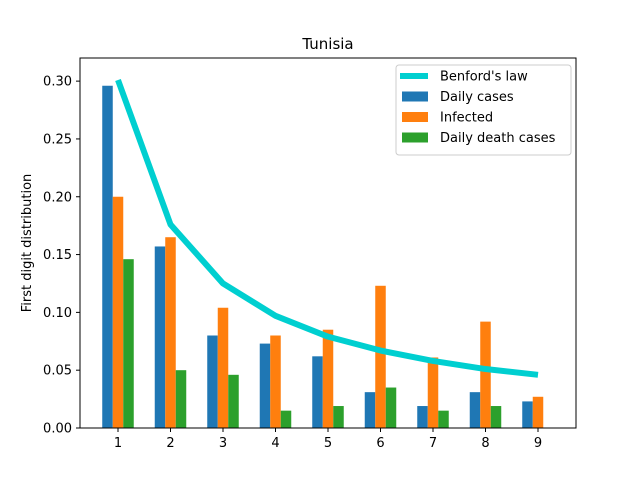 The width and height of the screenshot is (640, 480). What do you see at coordinates (466, 118) in the screenshot?
I see `legend-label-infected: Infected` at bounding box center [466, 118].